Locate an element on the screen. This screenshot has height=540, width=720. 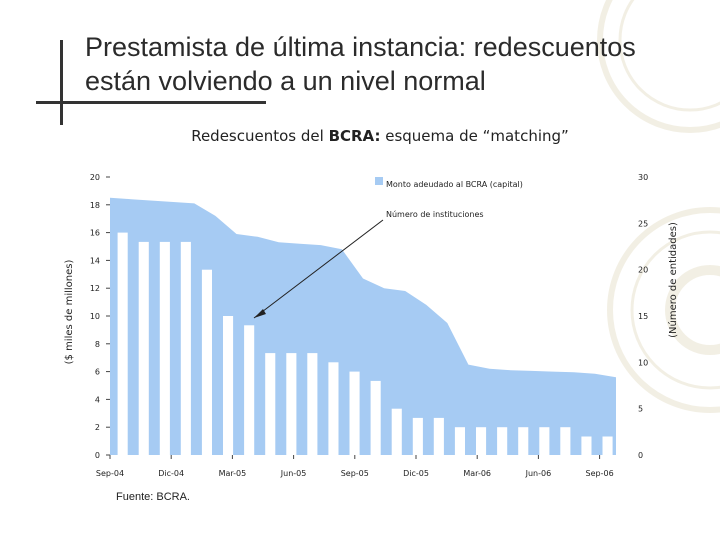
y-axis-right-label: (Número de entidades) is located at coordinates (673, 280).